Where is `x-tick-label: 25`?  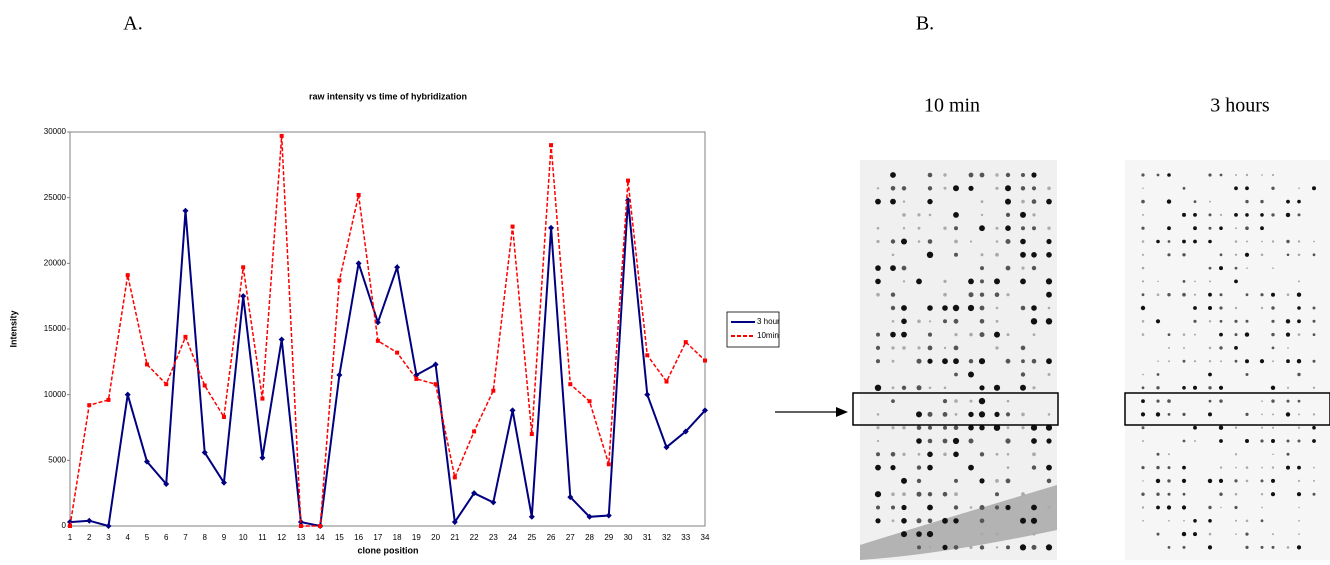 x-tick-label: 25 is located at coordinates (531, 537).